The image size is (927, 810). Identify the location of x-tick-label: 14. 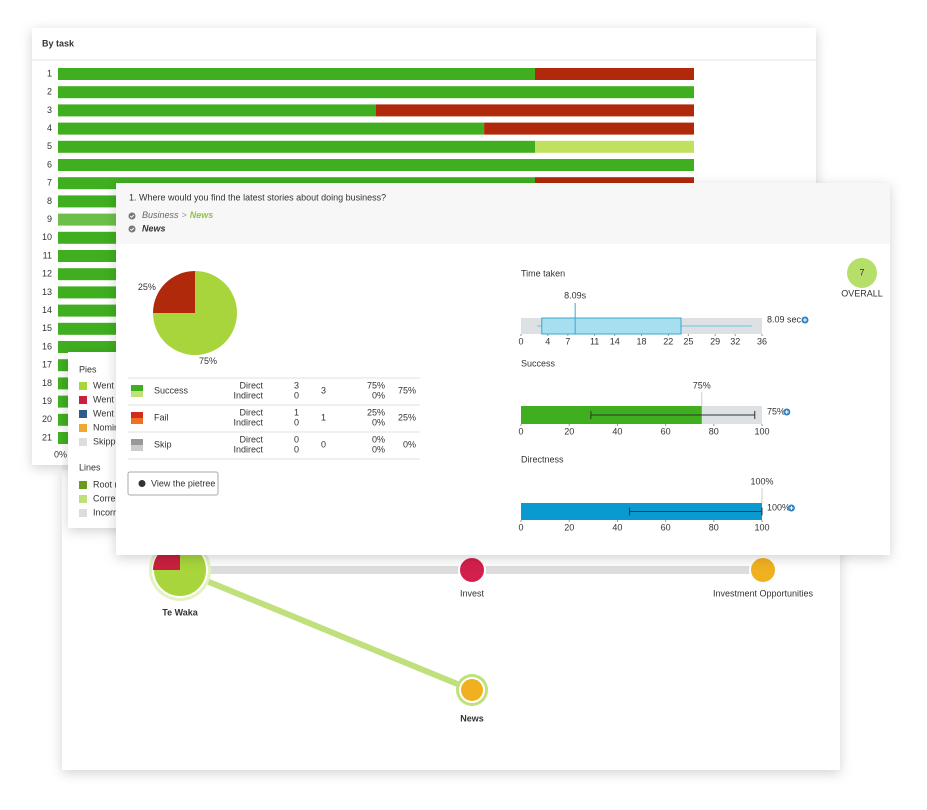
(615, 341).